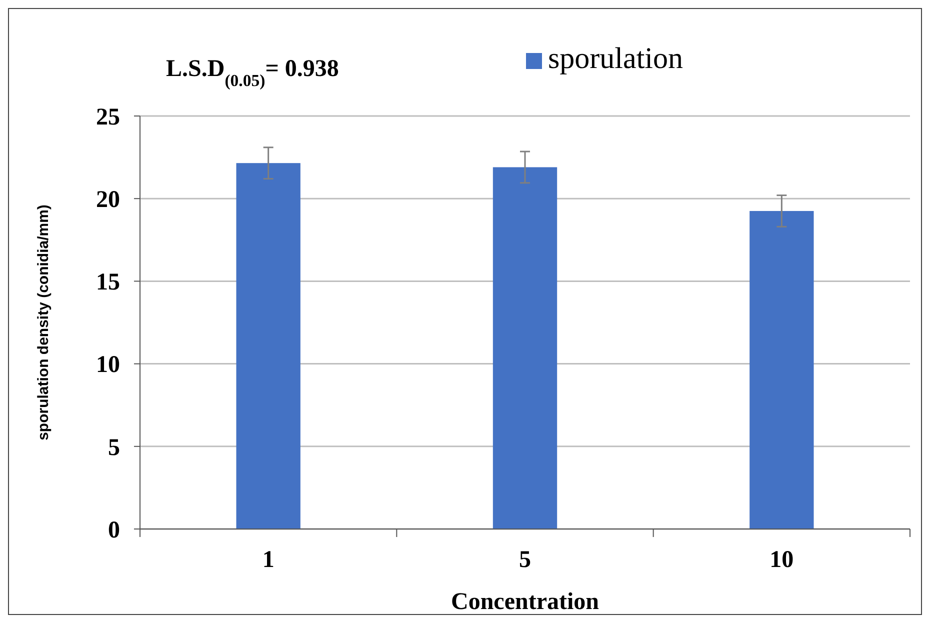 The image size is (930, 623). I want to click on x-tick-label: 1, so click(268, 560).